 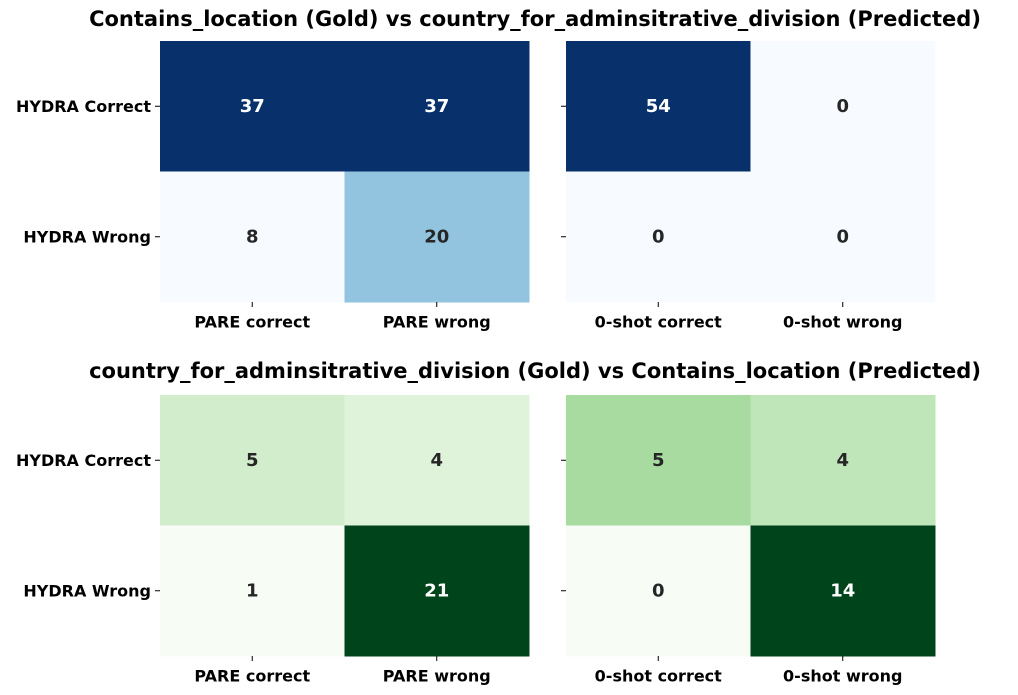 I want to click on cell-value-label: 20, so click(x=436, y=236).